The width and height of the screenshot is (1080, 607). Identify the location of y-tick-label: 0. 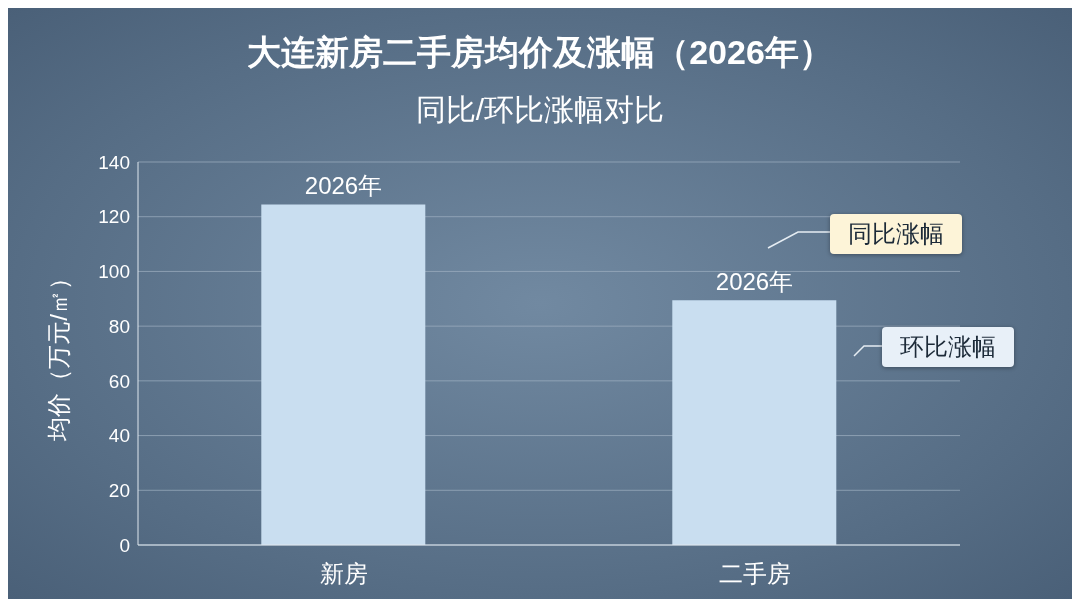
(124, 545).